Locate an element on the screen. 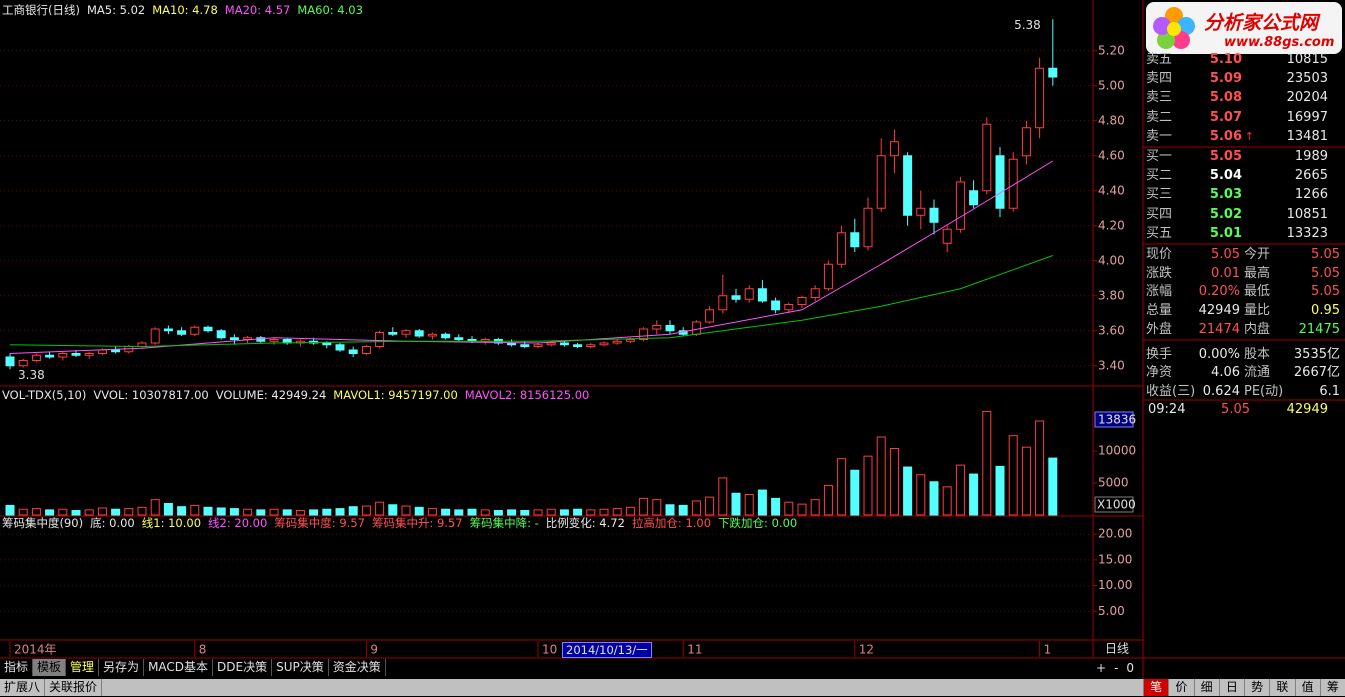 The height and width of the screenshot is (697, 1345). tab: SUP决策 is located at coordinates (300, 667).